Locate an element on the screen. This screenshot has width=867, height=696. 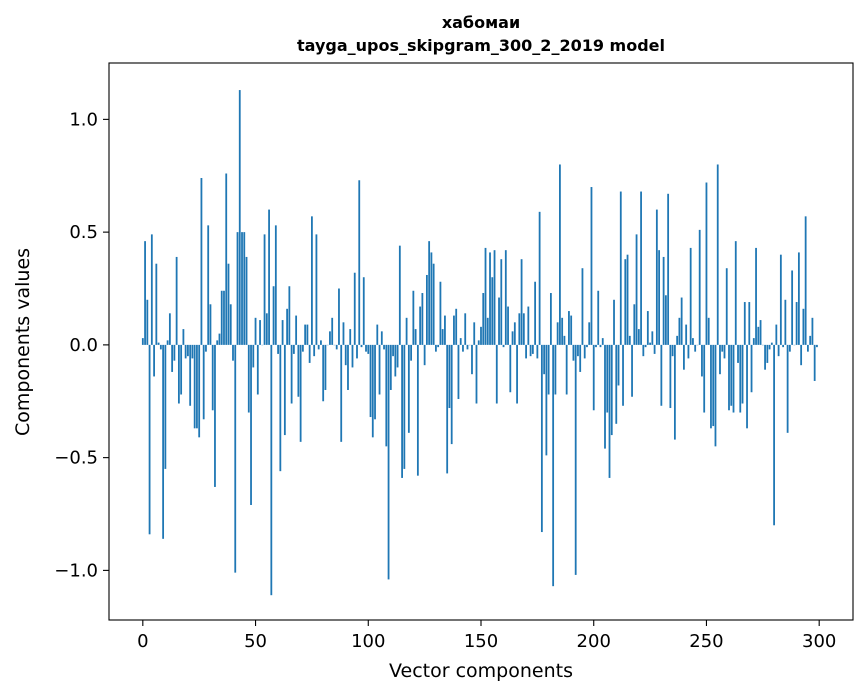
y-axis-label: Components values is located at coordinates (23, 342).